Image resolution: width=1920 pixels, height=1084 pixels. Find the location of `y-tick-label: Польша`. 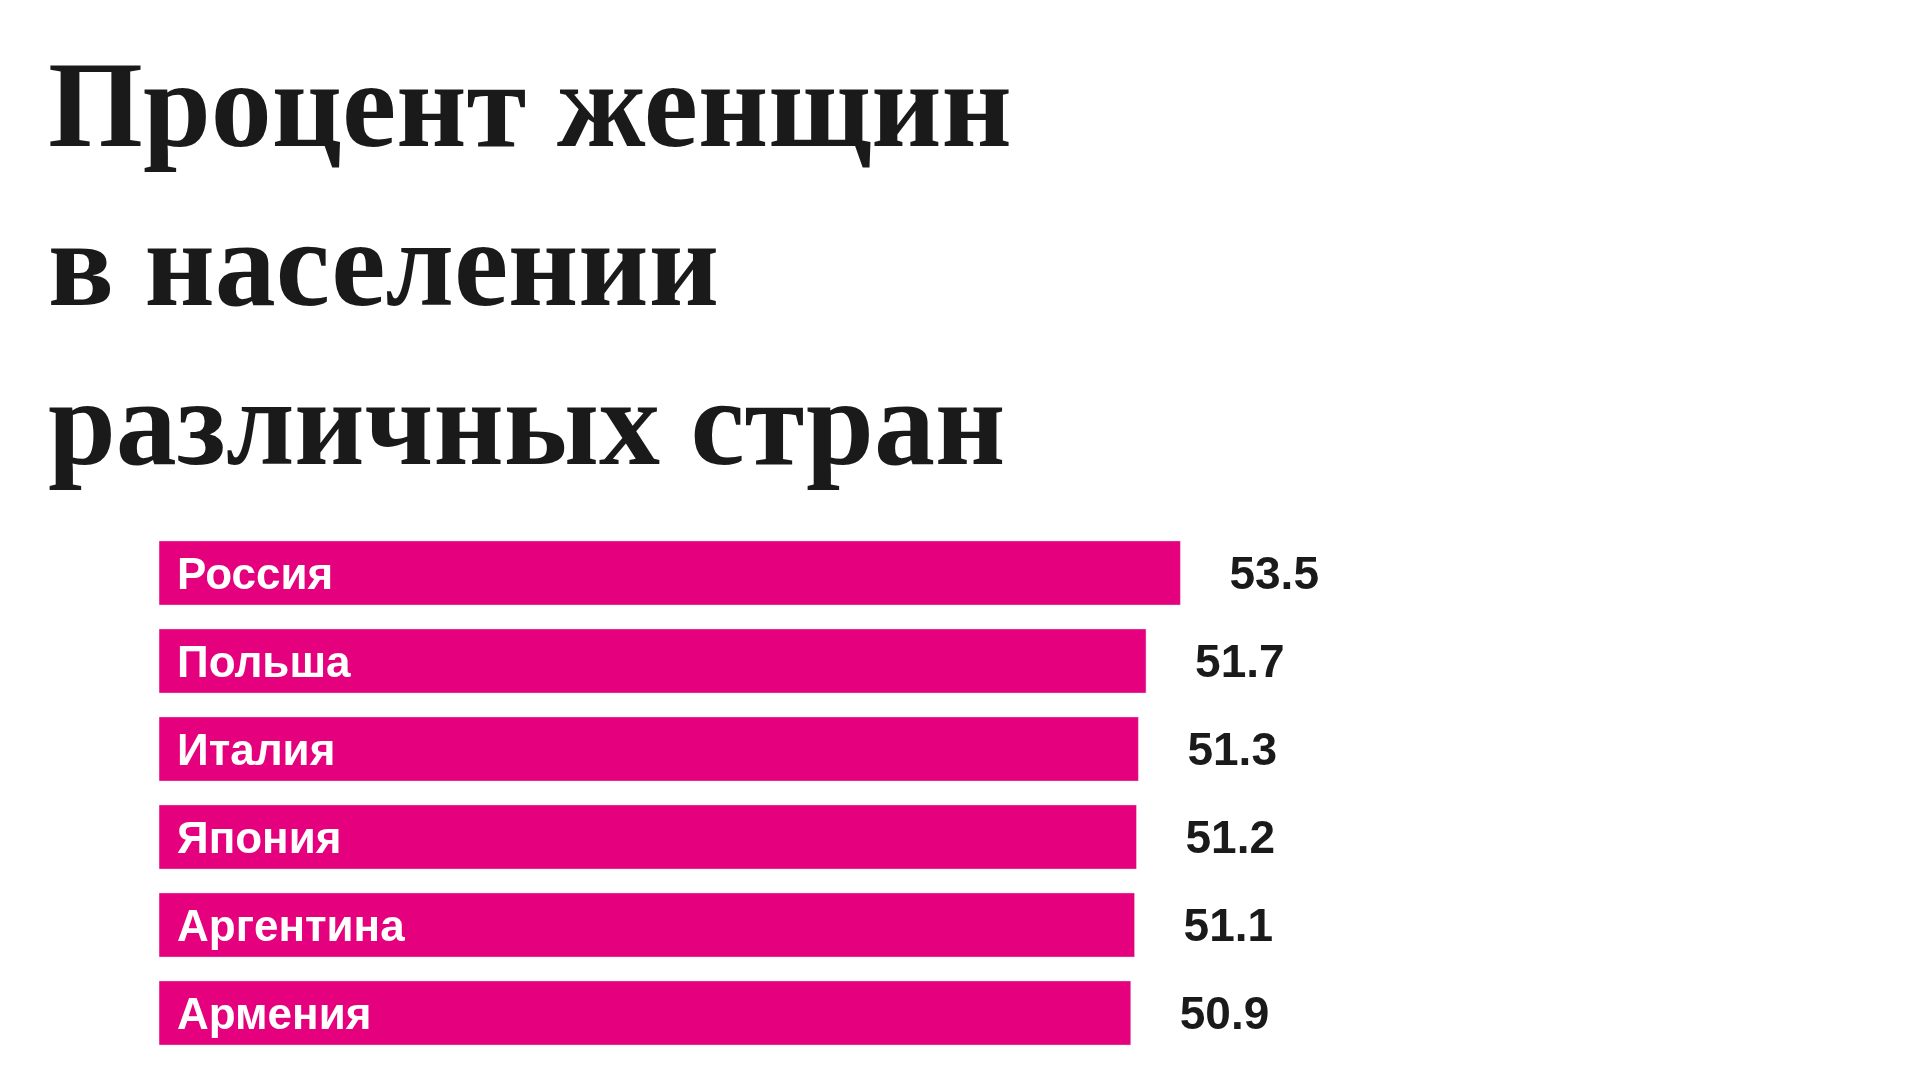

y-tick-label: Польша is located at coordinates (264, 661).